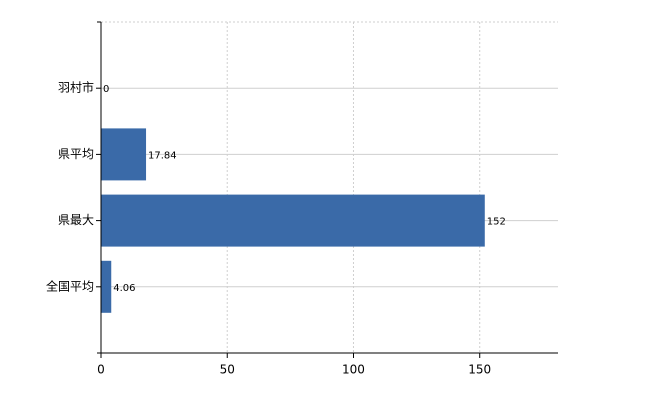 The image size is (650, 400). What do you see at coordinates (124, 288) in the screenshot?
I see `value-label: 4.06` at bounding box center [124, 288].